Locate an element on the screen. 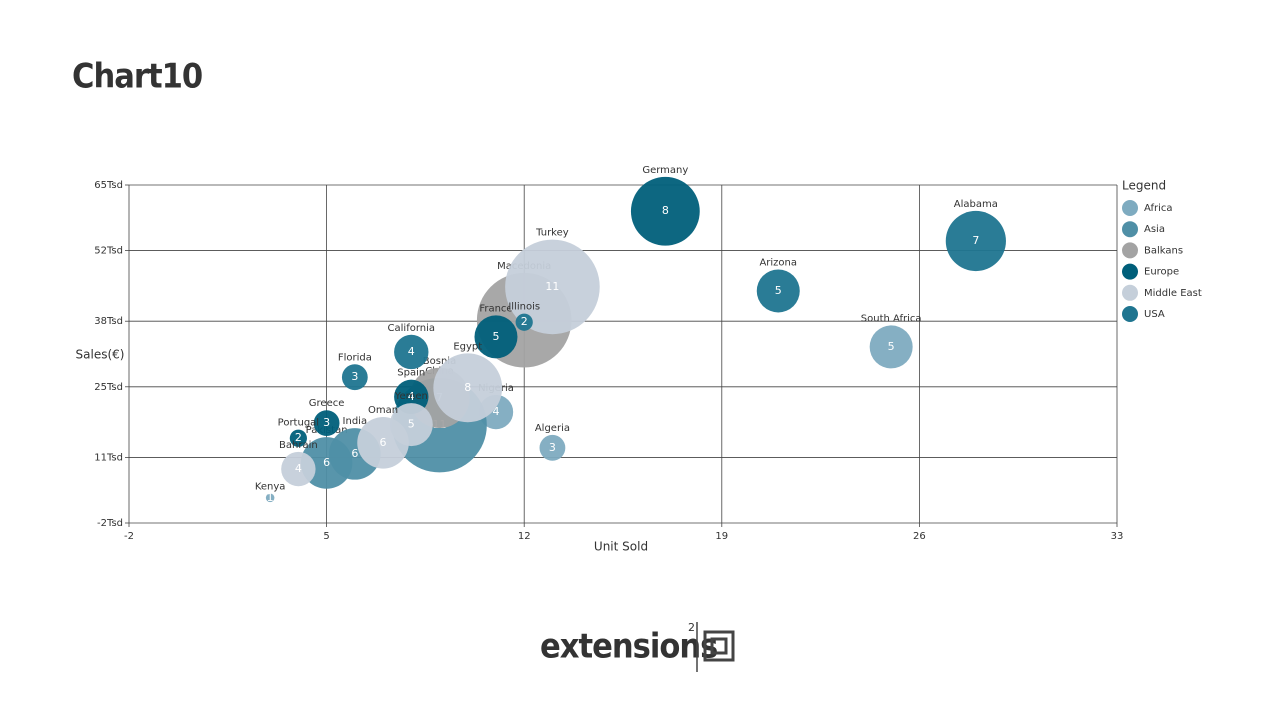 The width and height of the screenshot is (1280, 724). bubble-name-label: Turkey is located at coordinates (552, 233).